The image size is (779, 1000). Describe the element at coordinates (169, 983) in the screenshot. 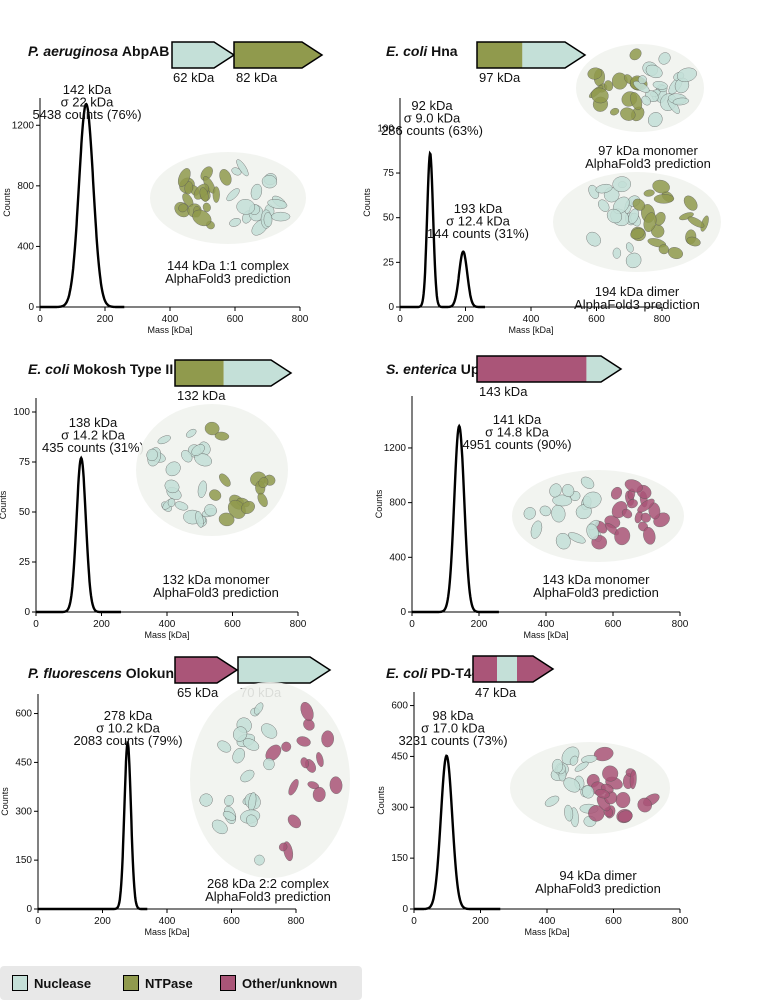

I see `legend-label: NTPase` at that location.